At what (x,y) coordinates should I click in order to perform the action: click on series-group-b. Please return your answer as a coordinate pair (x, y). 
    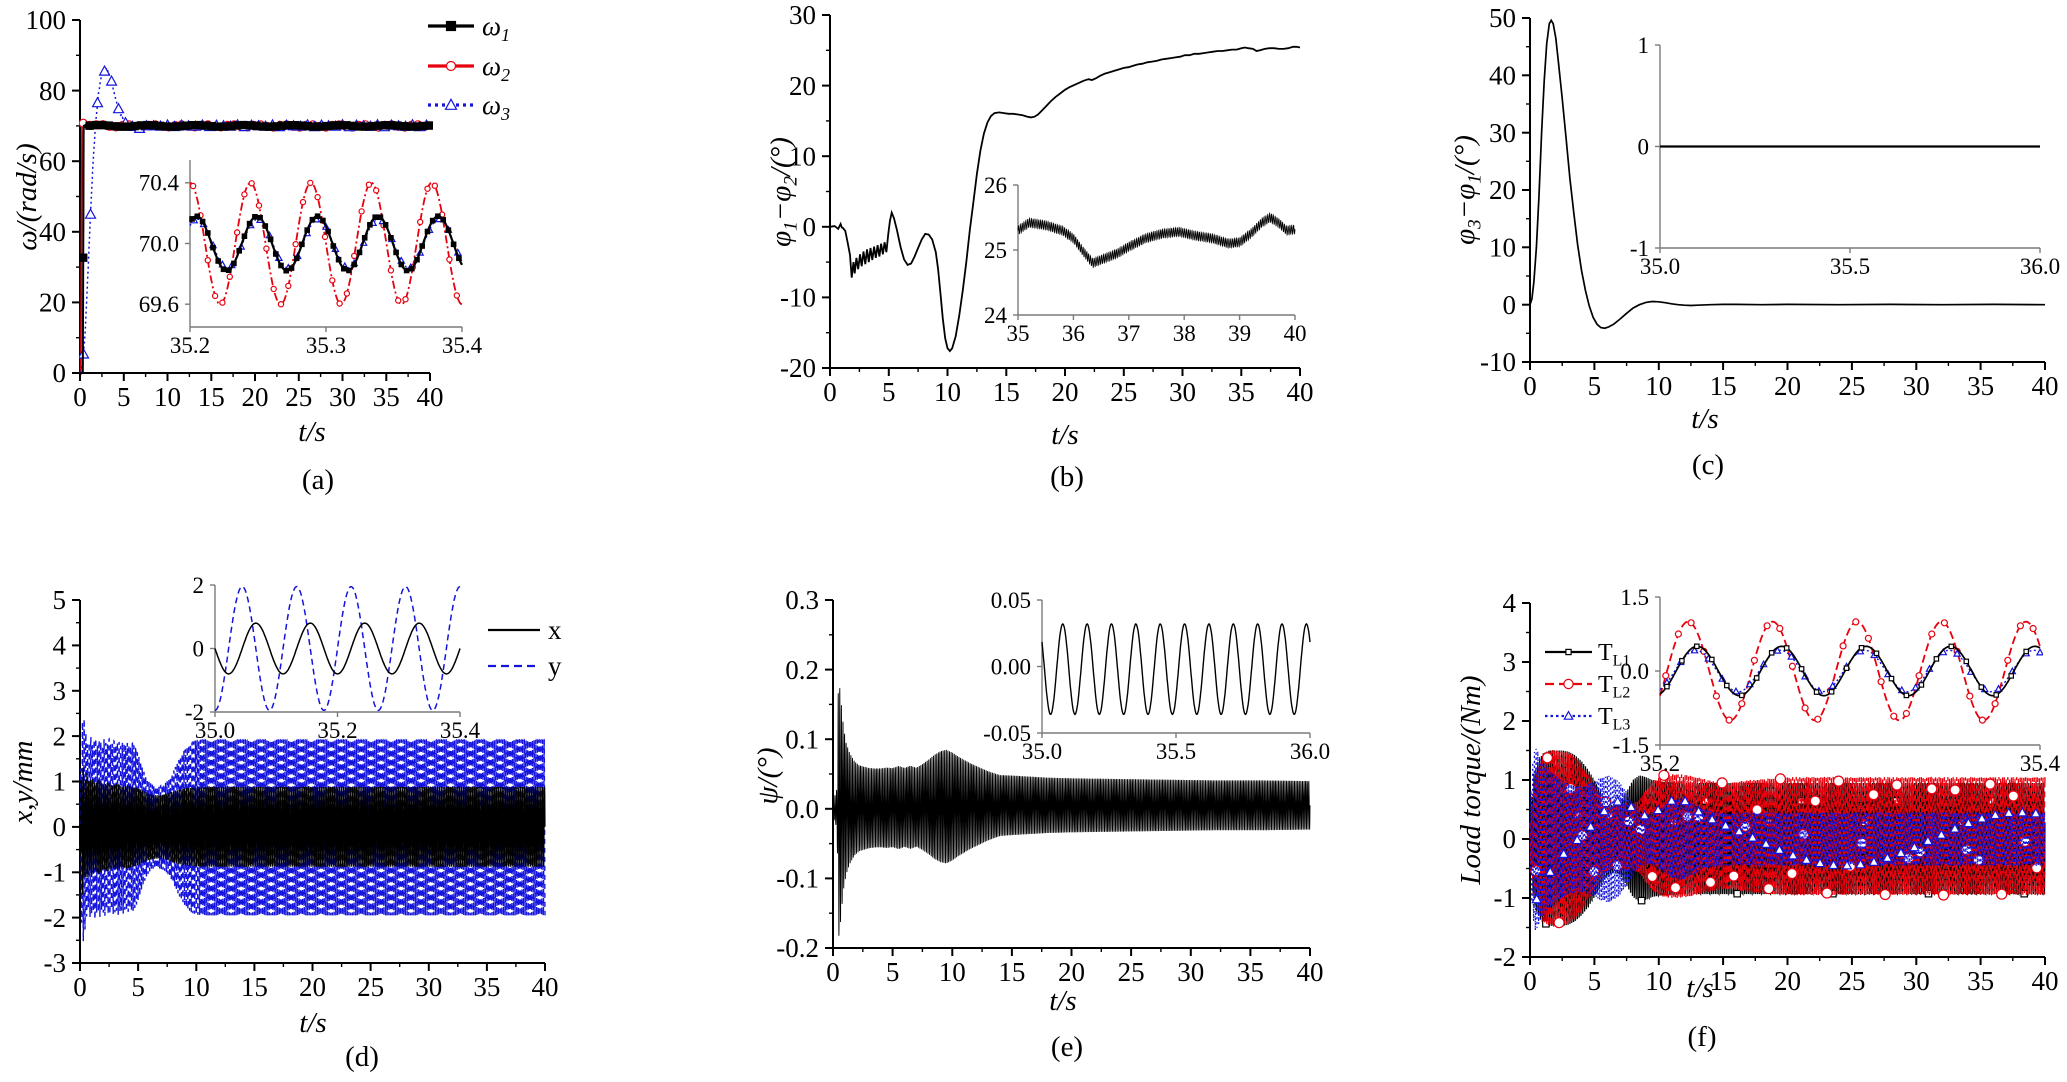
    Looking at the image, I should click on (1065, 199).